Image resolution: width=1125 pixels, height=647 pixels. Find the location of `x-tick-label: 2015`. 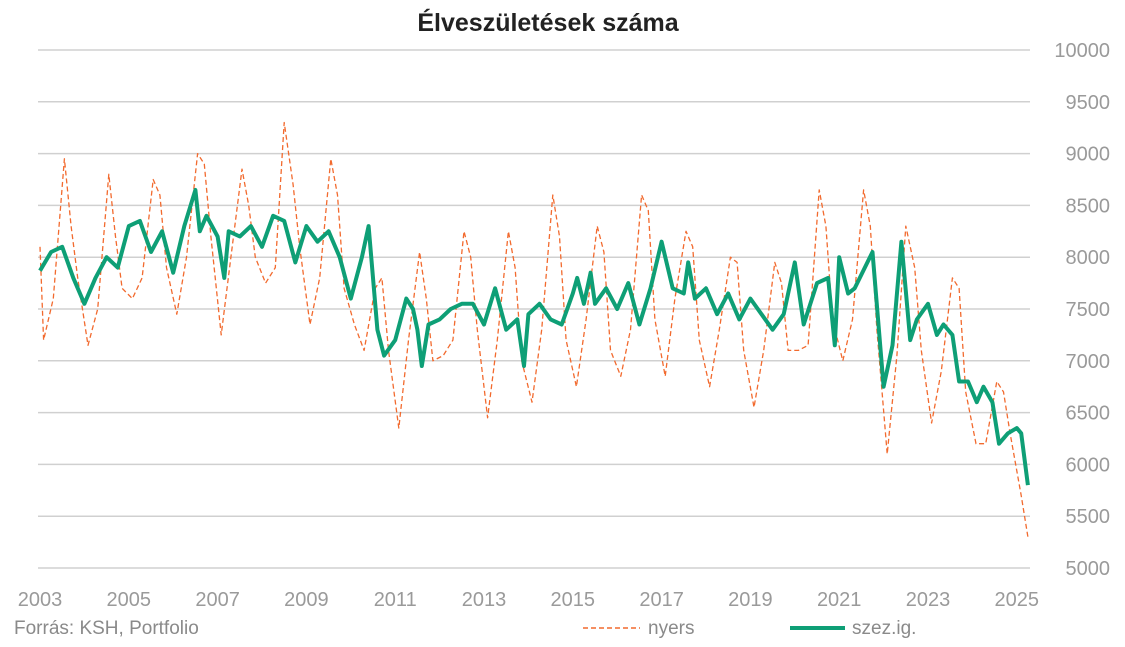

x-tick-label: 2015 is located at coordinates (573, 600).